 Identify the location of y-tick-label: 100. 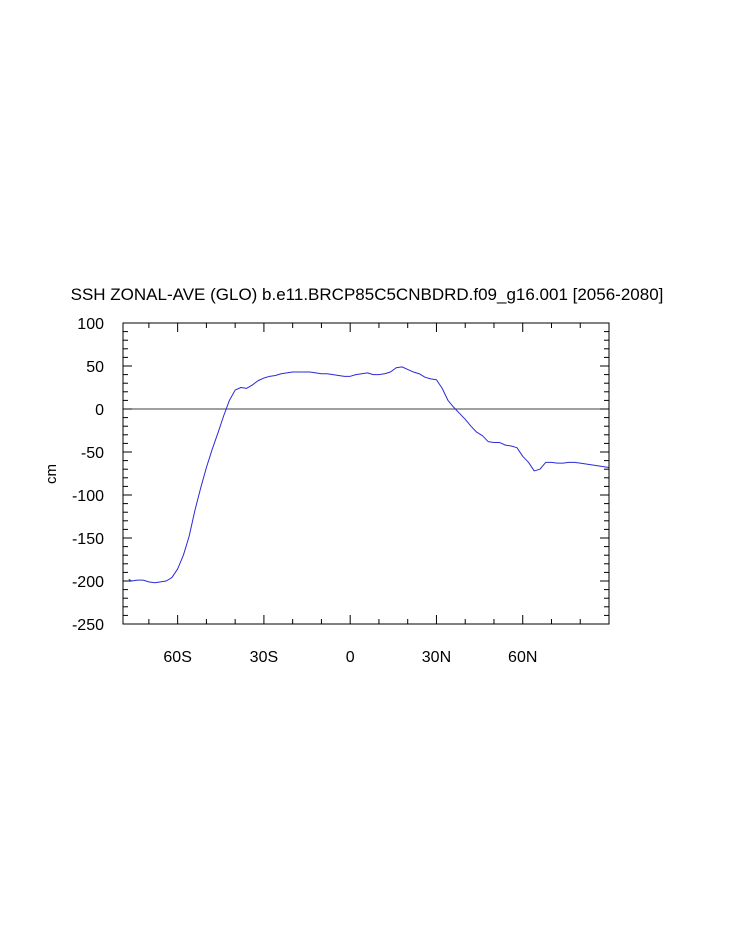
(90, 324).